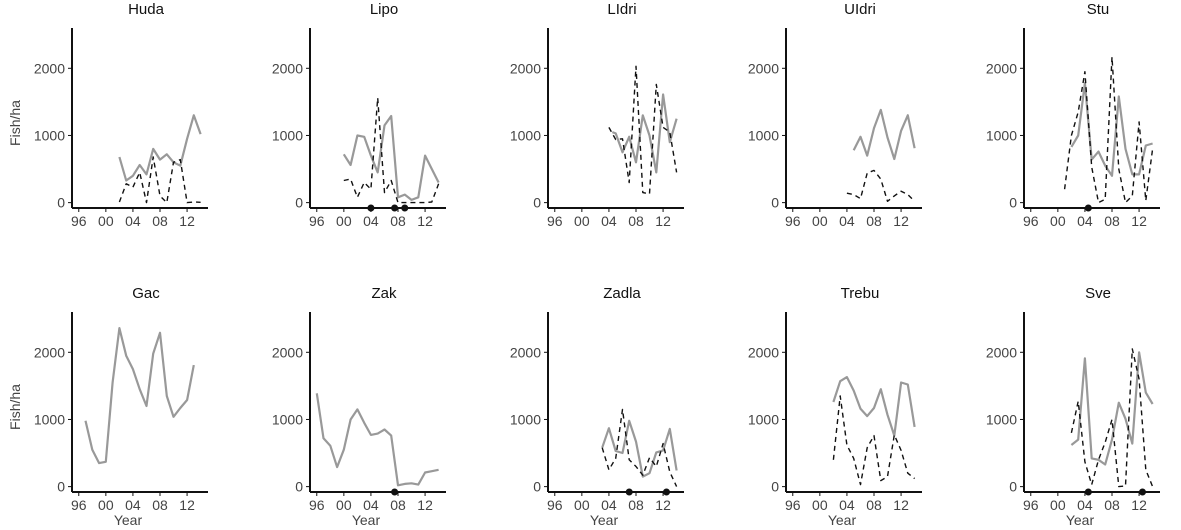 The width and height of the screenshot is (1181, 530). Describe the element at coordinates (128, 520) in the screenshot. I see `panel-gac-xlabel: Year` at that location.